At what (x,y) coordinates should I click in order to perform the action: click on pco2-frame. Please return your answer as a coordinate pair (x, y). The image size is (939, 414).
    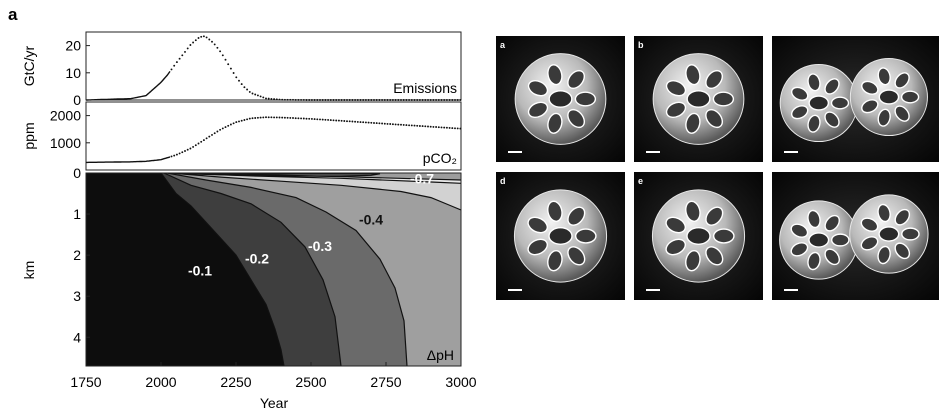
    Looking at the image, I should click on (273, 136).